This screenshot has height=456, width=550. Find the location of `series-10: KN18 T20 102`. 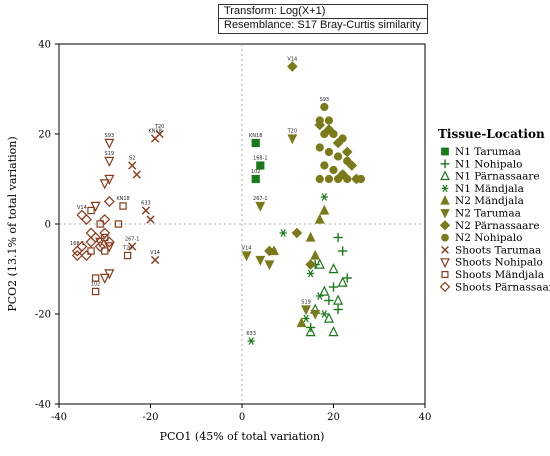

series-10: KN18 T20 102 is located at coordinates (109, 246).